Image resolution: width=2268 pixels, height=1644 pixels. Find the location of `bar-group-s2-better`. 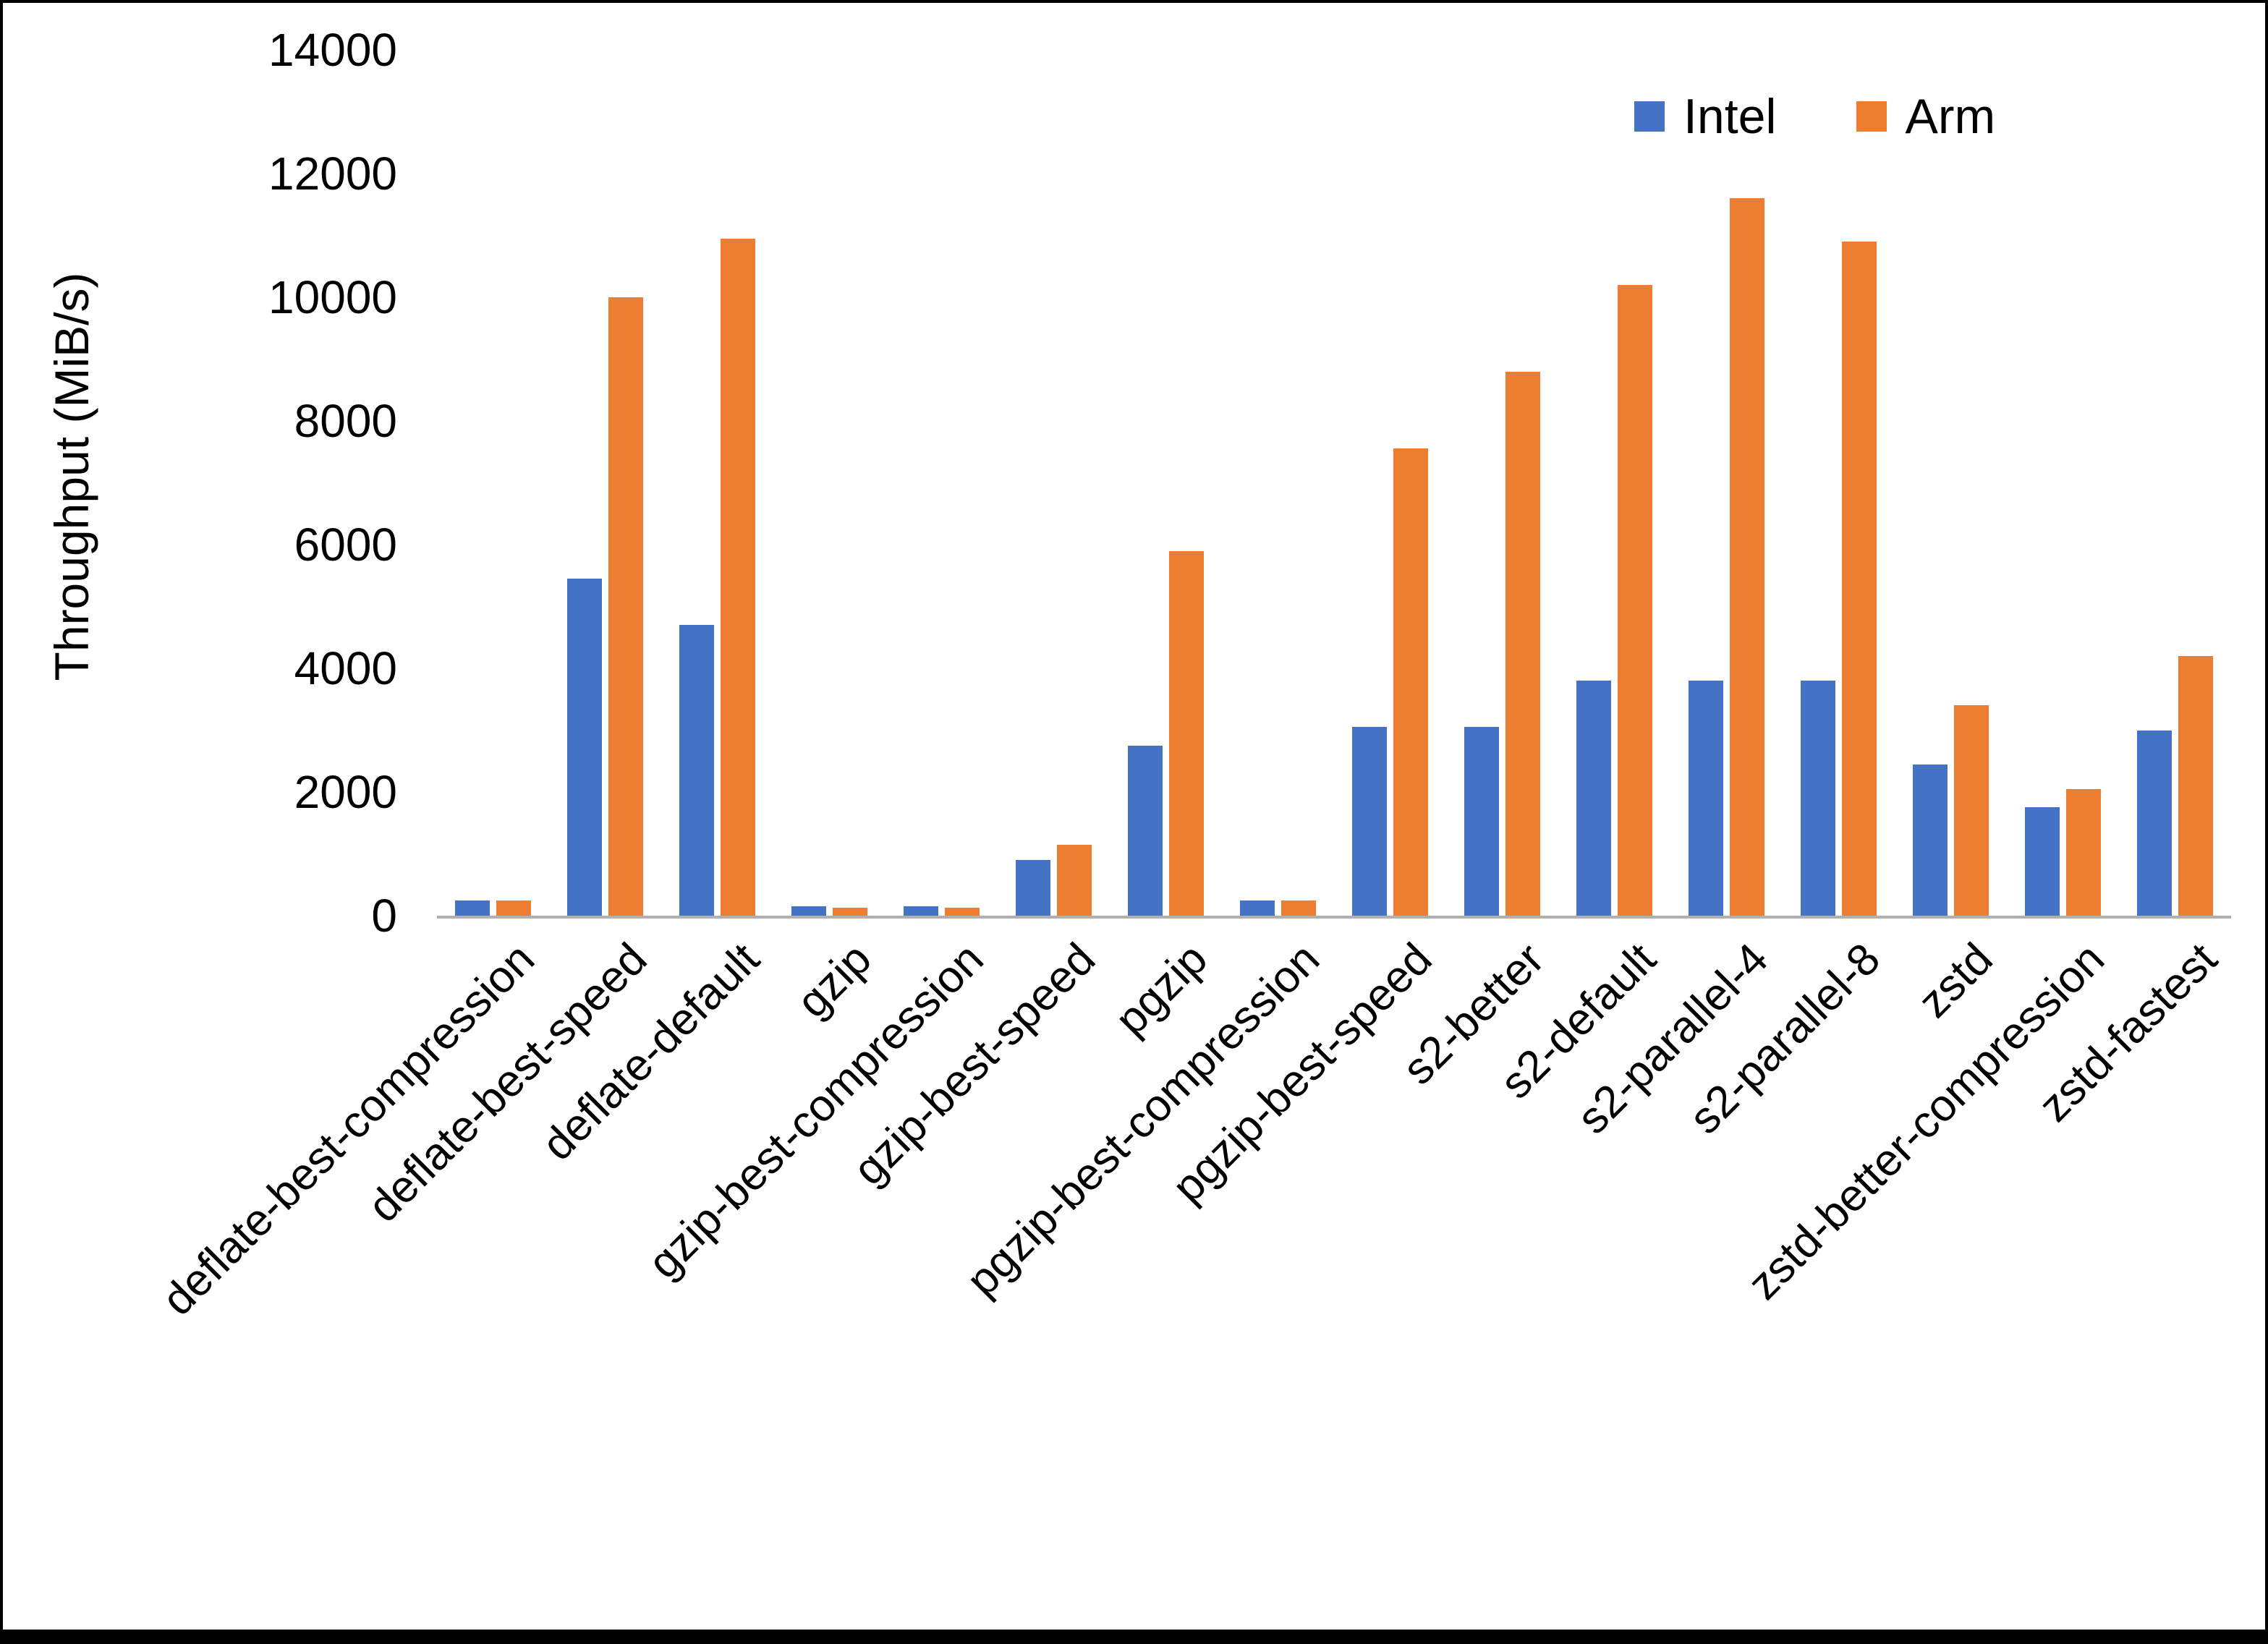

bar-group-s2-better is located at coordinates (1502, 483).